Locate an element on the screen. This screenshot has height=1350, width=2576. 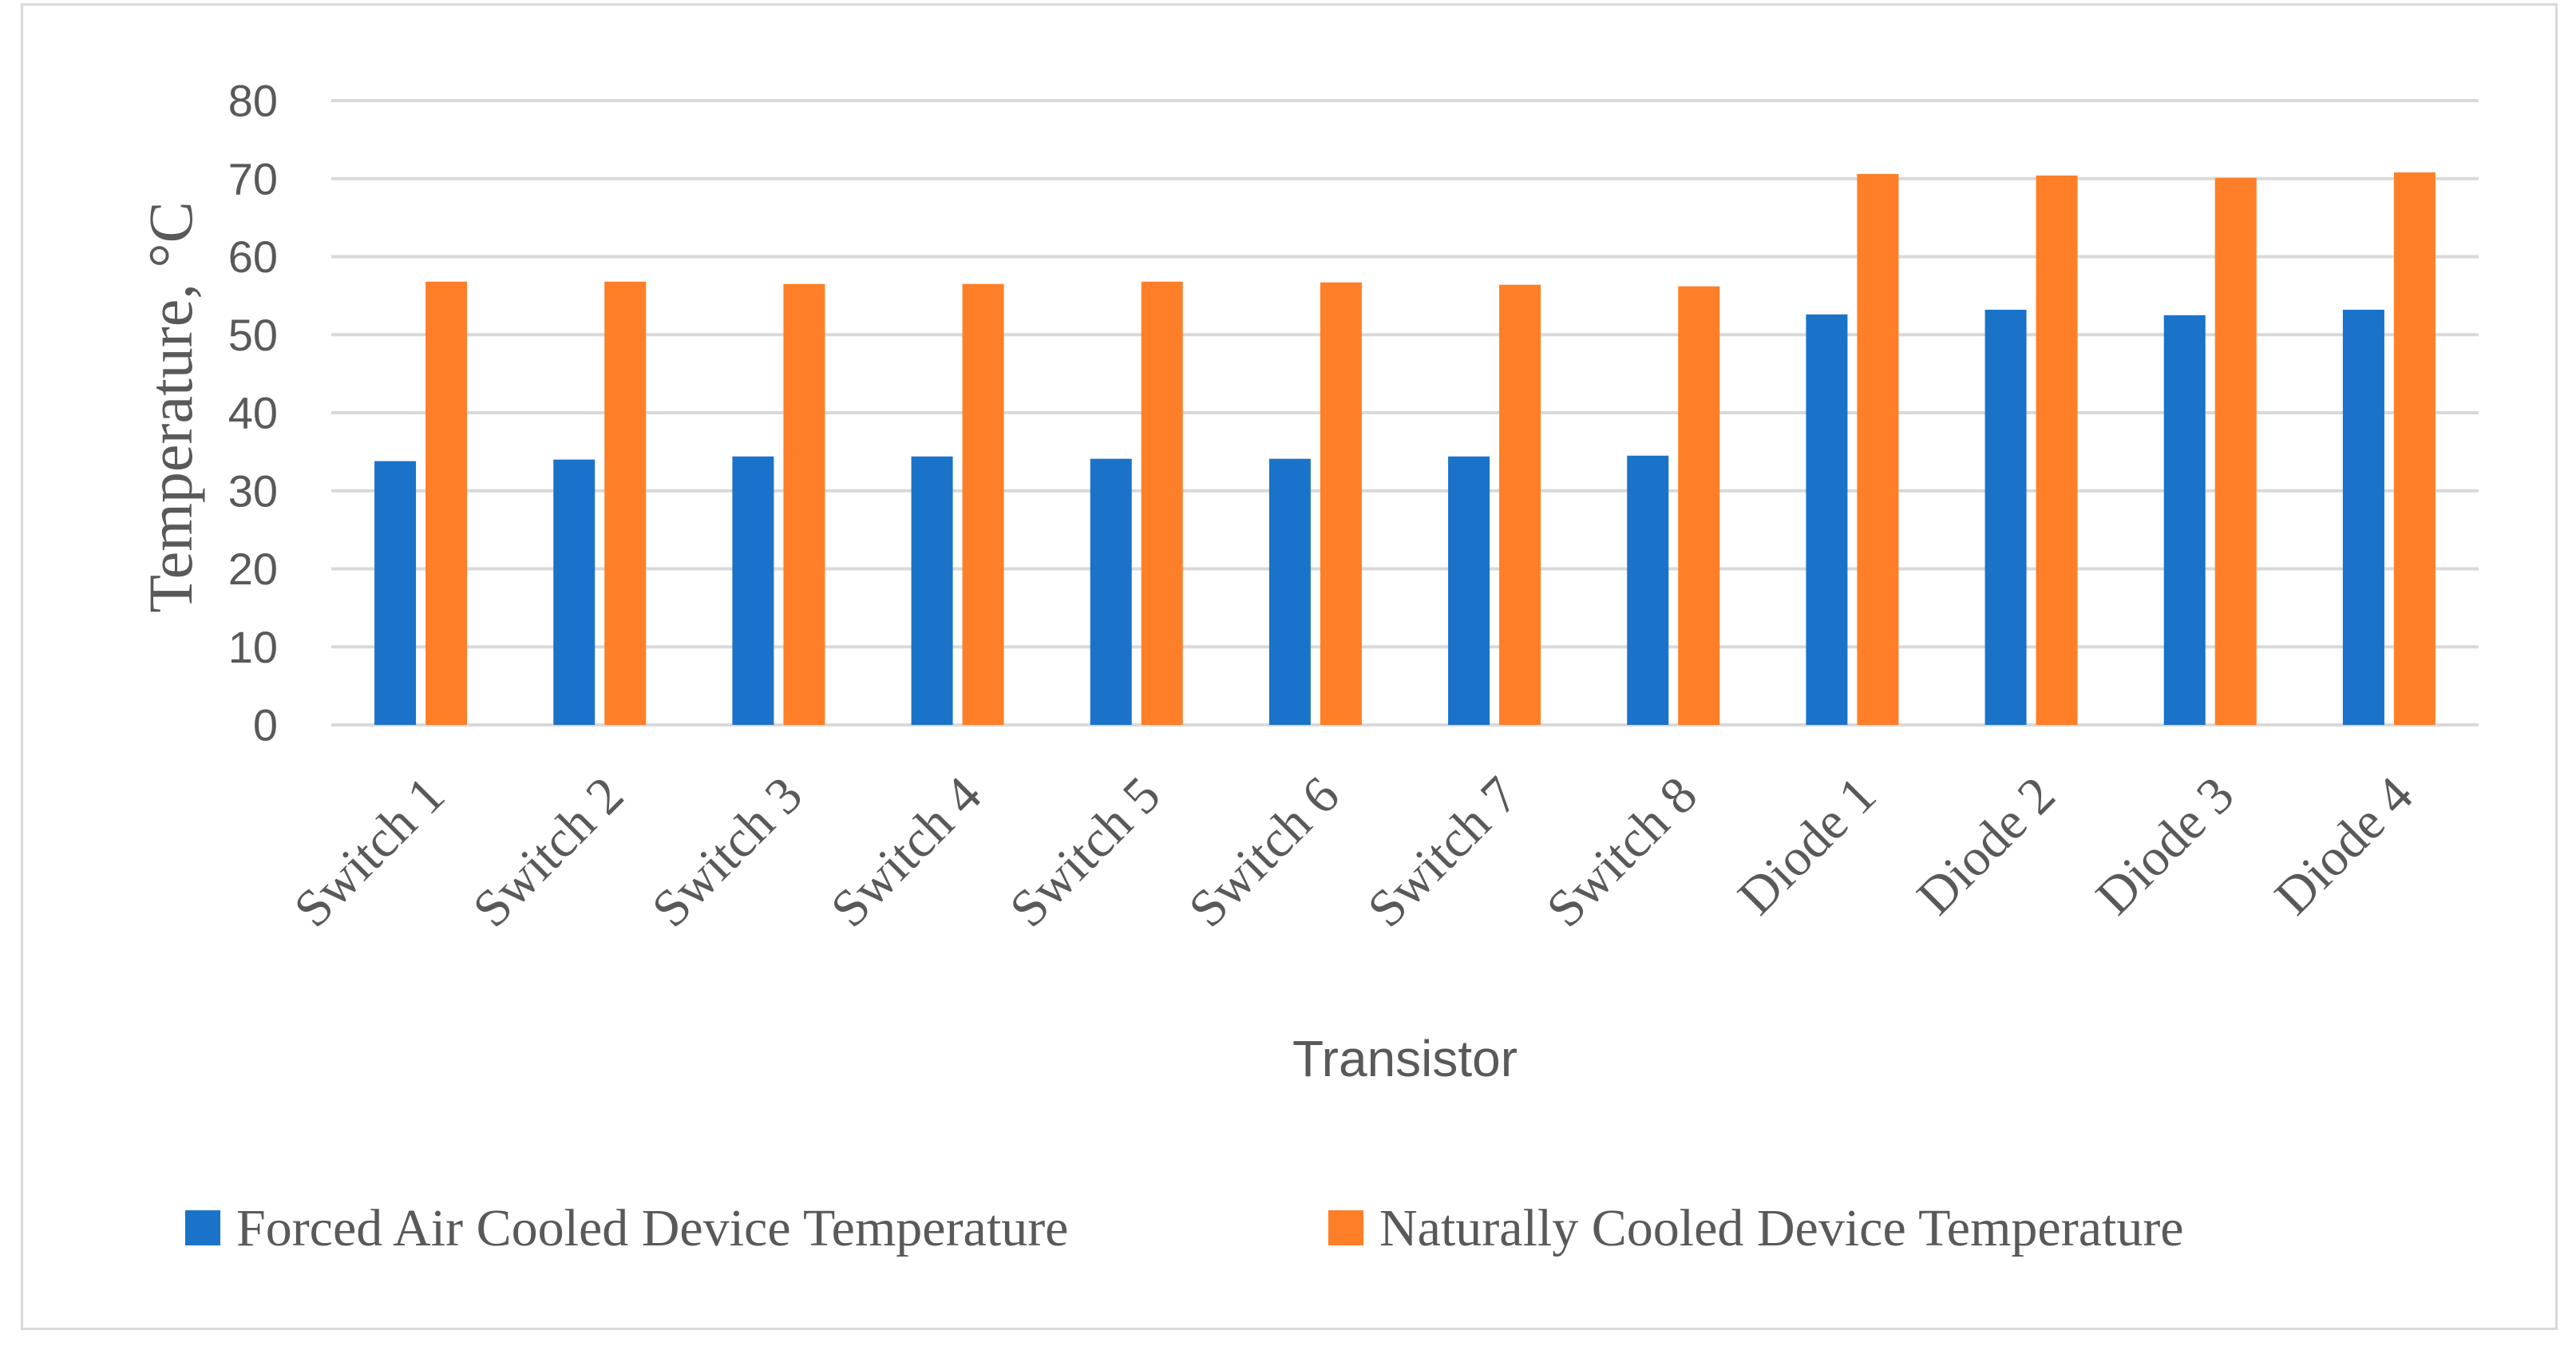
x-tick-label: Diode 4 is located at coordinates (2344, 846).